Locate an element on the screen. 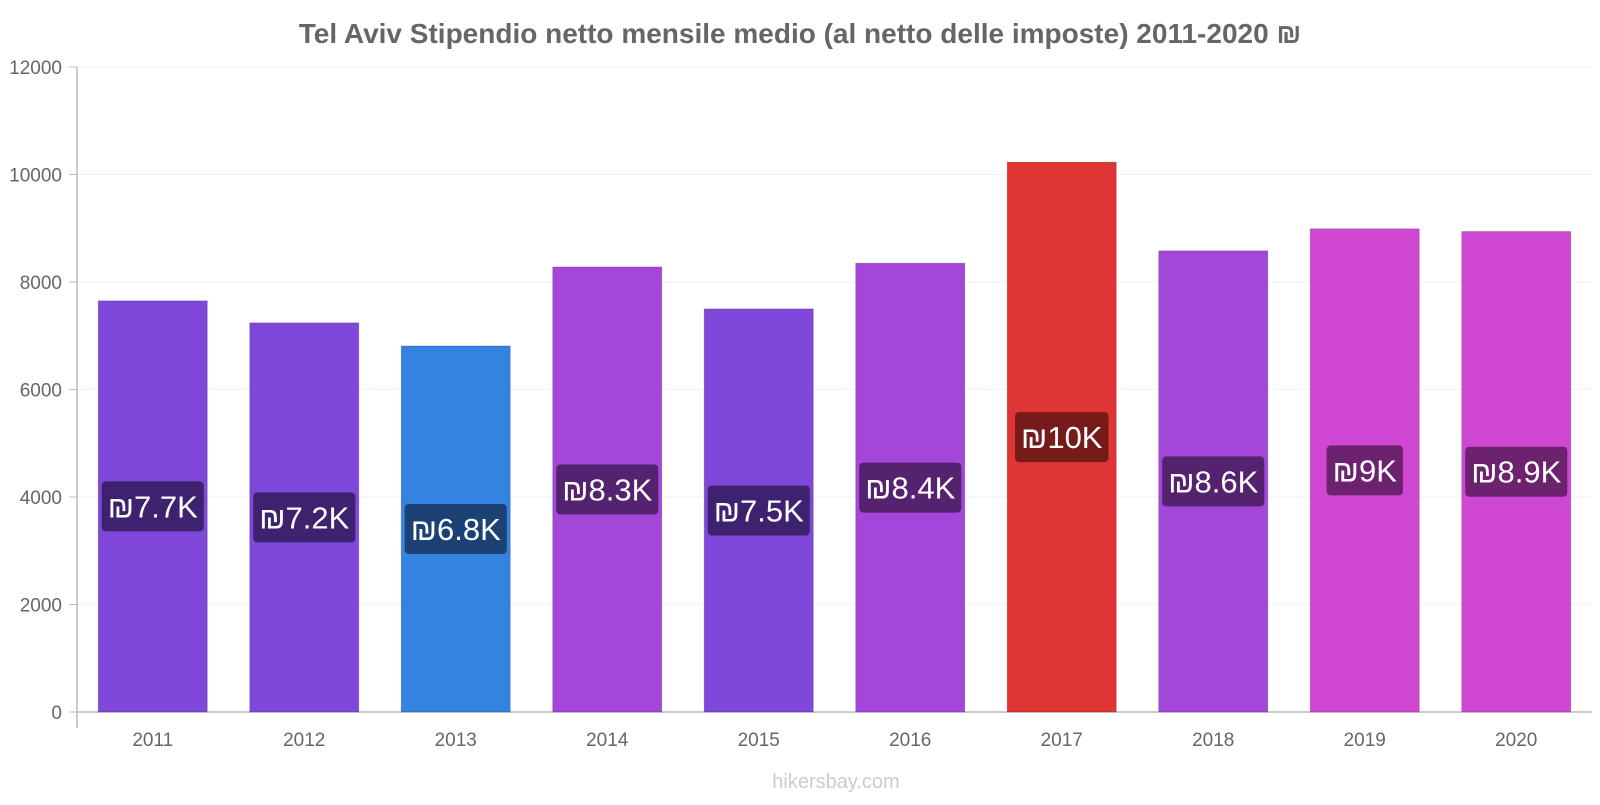  data-label-text: ₪7.5K is located at coordinates (759, 510).